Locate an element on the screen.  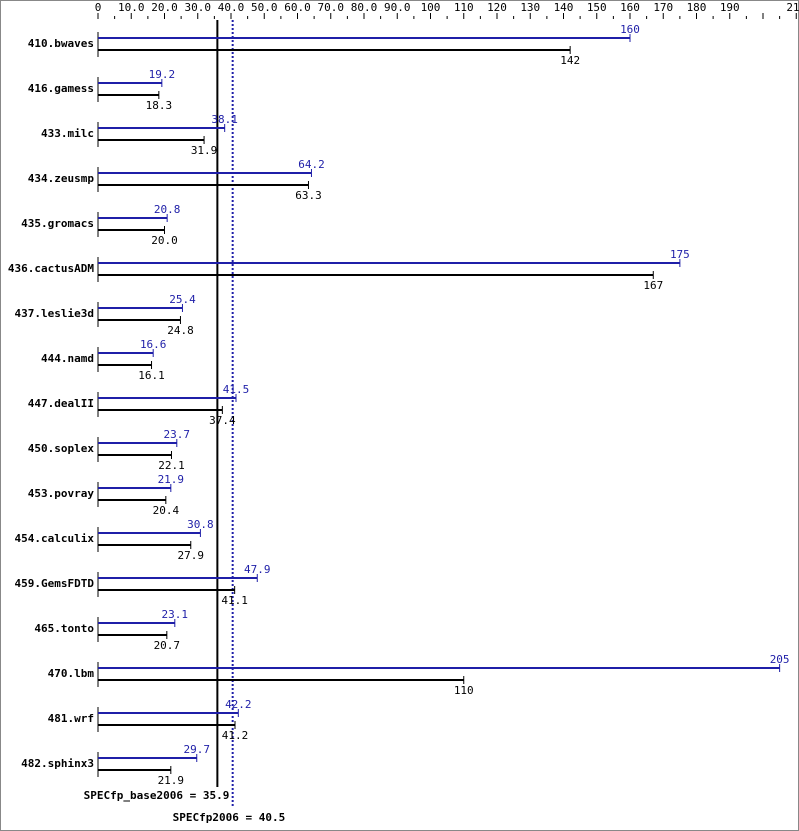
benchmark-label: 465.tonto is located at coordinates (64, 628).